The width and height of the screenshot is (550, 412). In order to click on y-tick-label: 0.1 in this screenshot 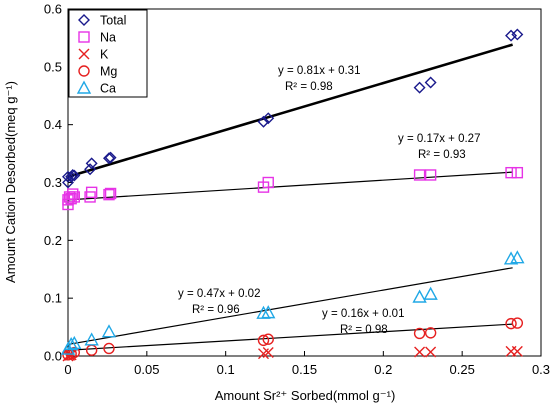, I will do `click(53, 298)`.